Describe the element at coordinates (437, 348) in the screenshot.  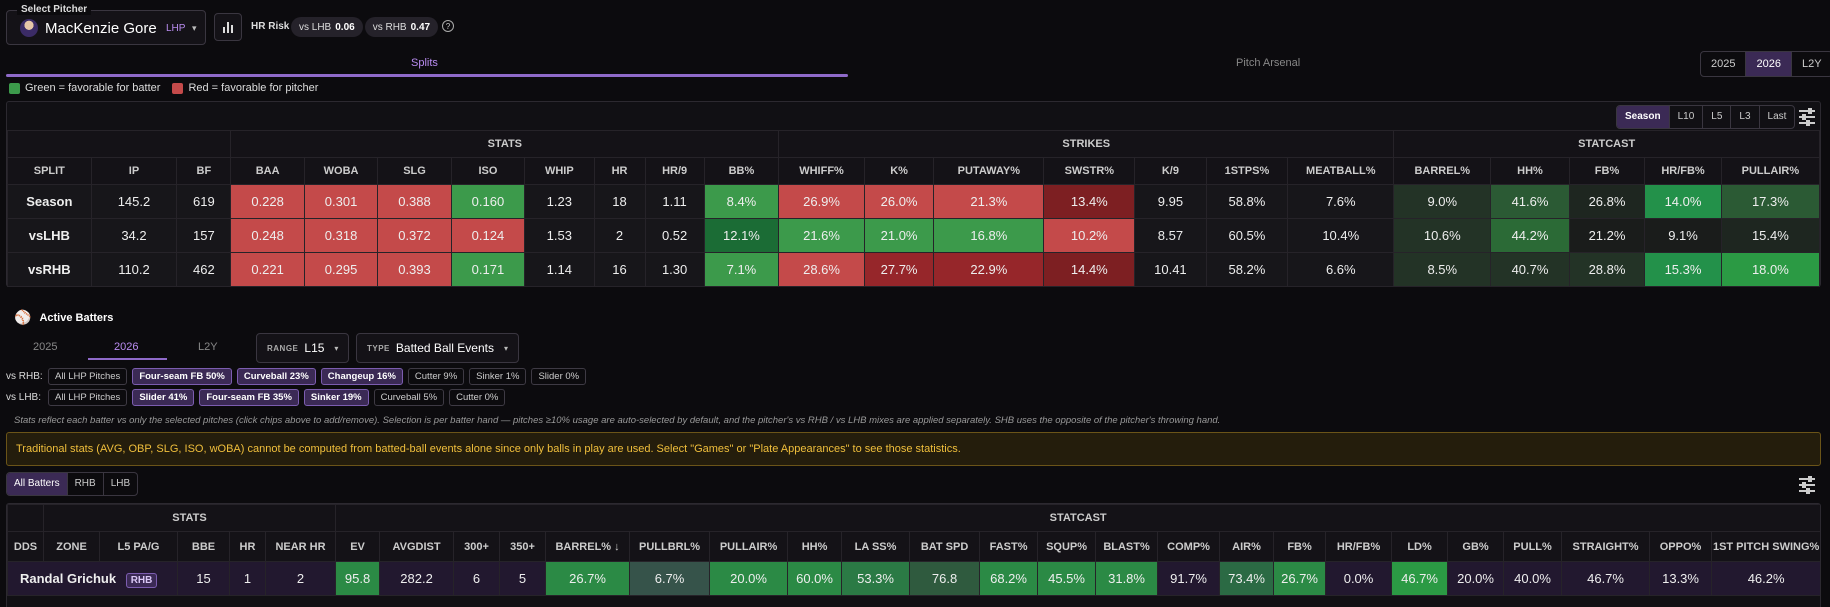
I see `type-dropdown: TYPE Batted Ball Events ▾` at that location.